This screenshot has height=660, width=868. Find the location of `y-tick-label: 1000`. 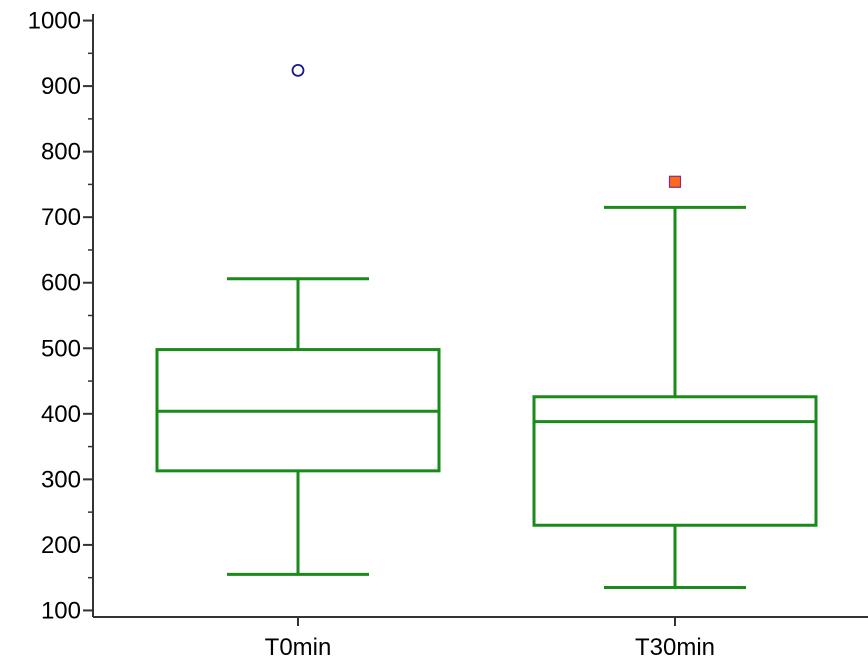

y-tick-label: 1000 is located at coordinates (54, 21).